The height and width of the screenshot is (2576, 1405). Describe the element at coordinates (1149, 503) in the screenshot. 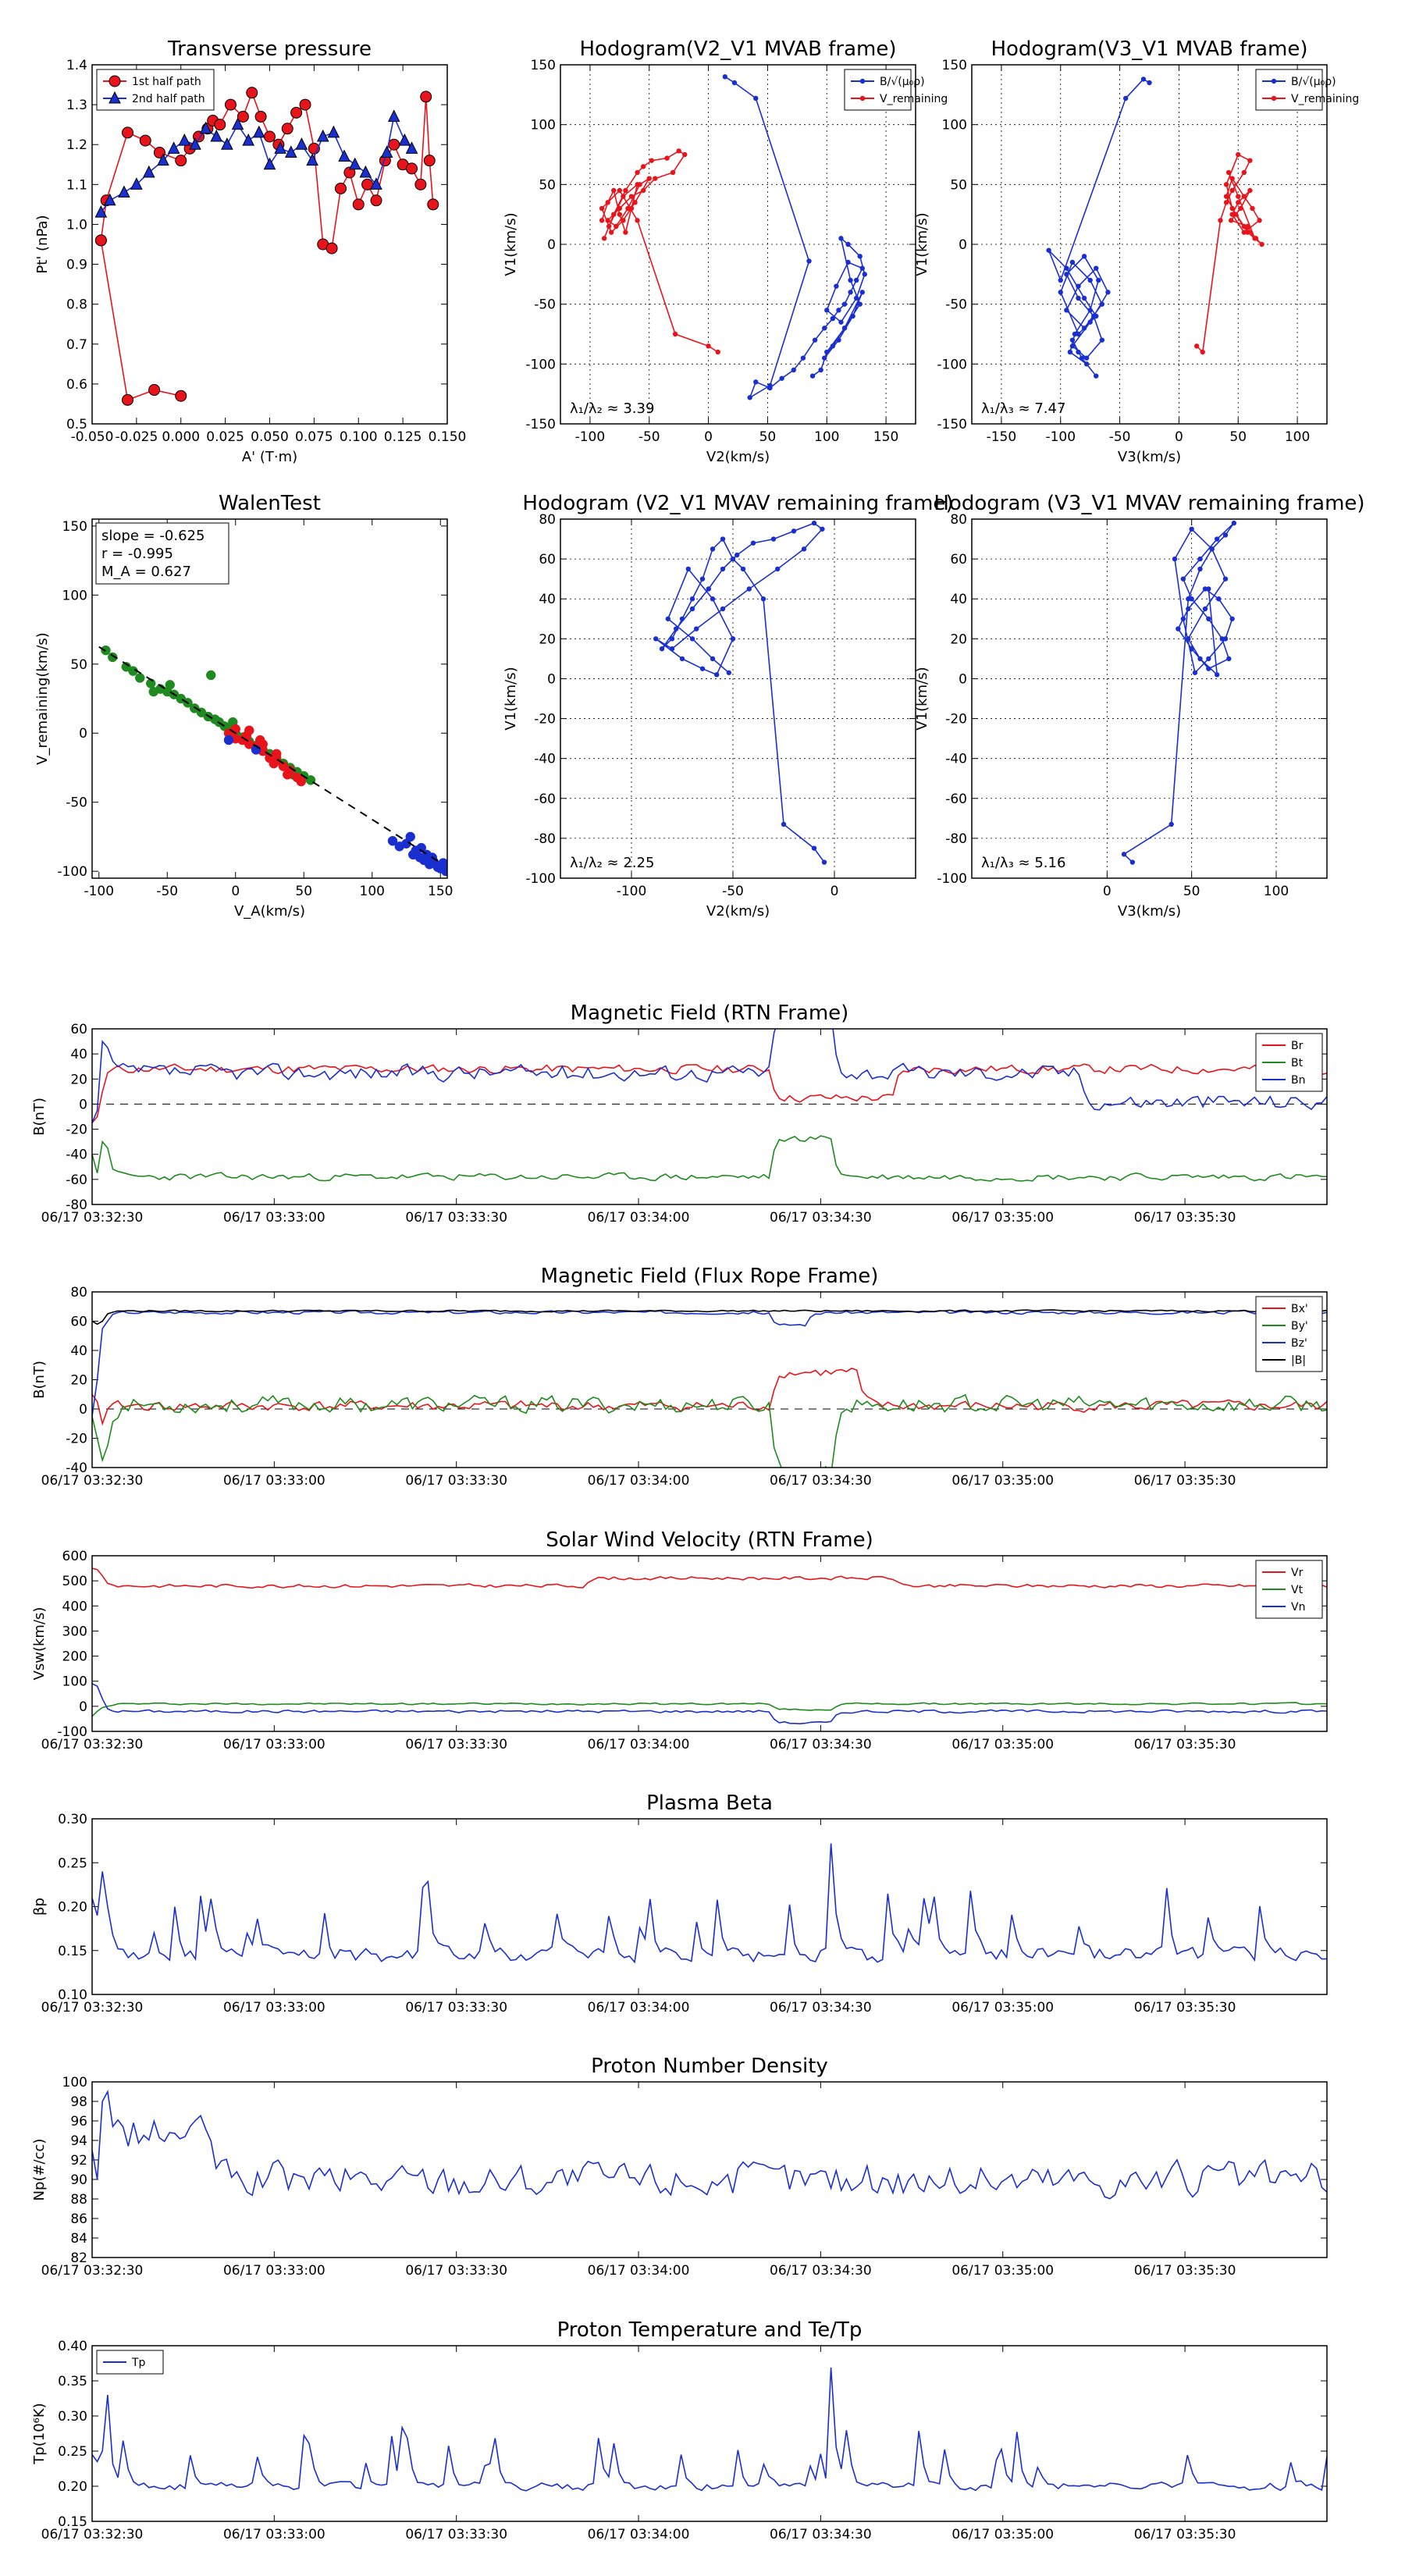

I see `chart-title: Hodogram (V3_V1 MVAV remaining frame)` at that location.